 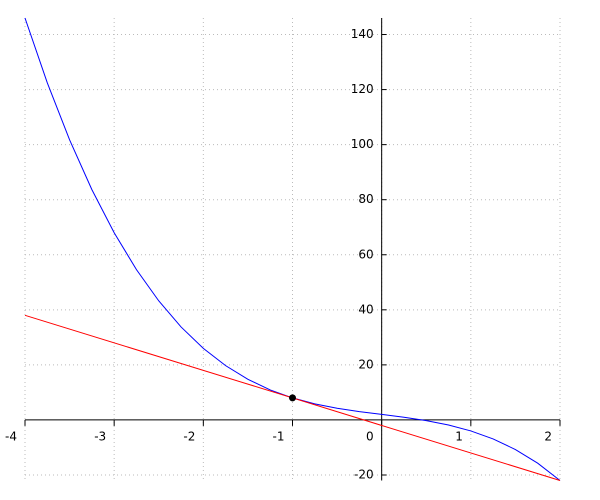 What do you see at coordinates (11, 436) in the screenshot?
I see `x-tick-label: -4` at bounding box center [11, 436].